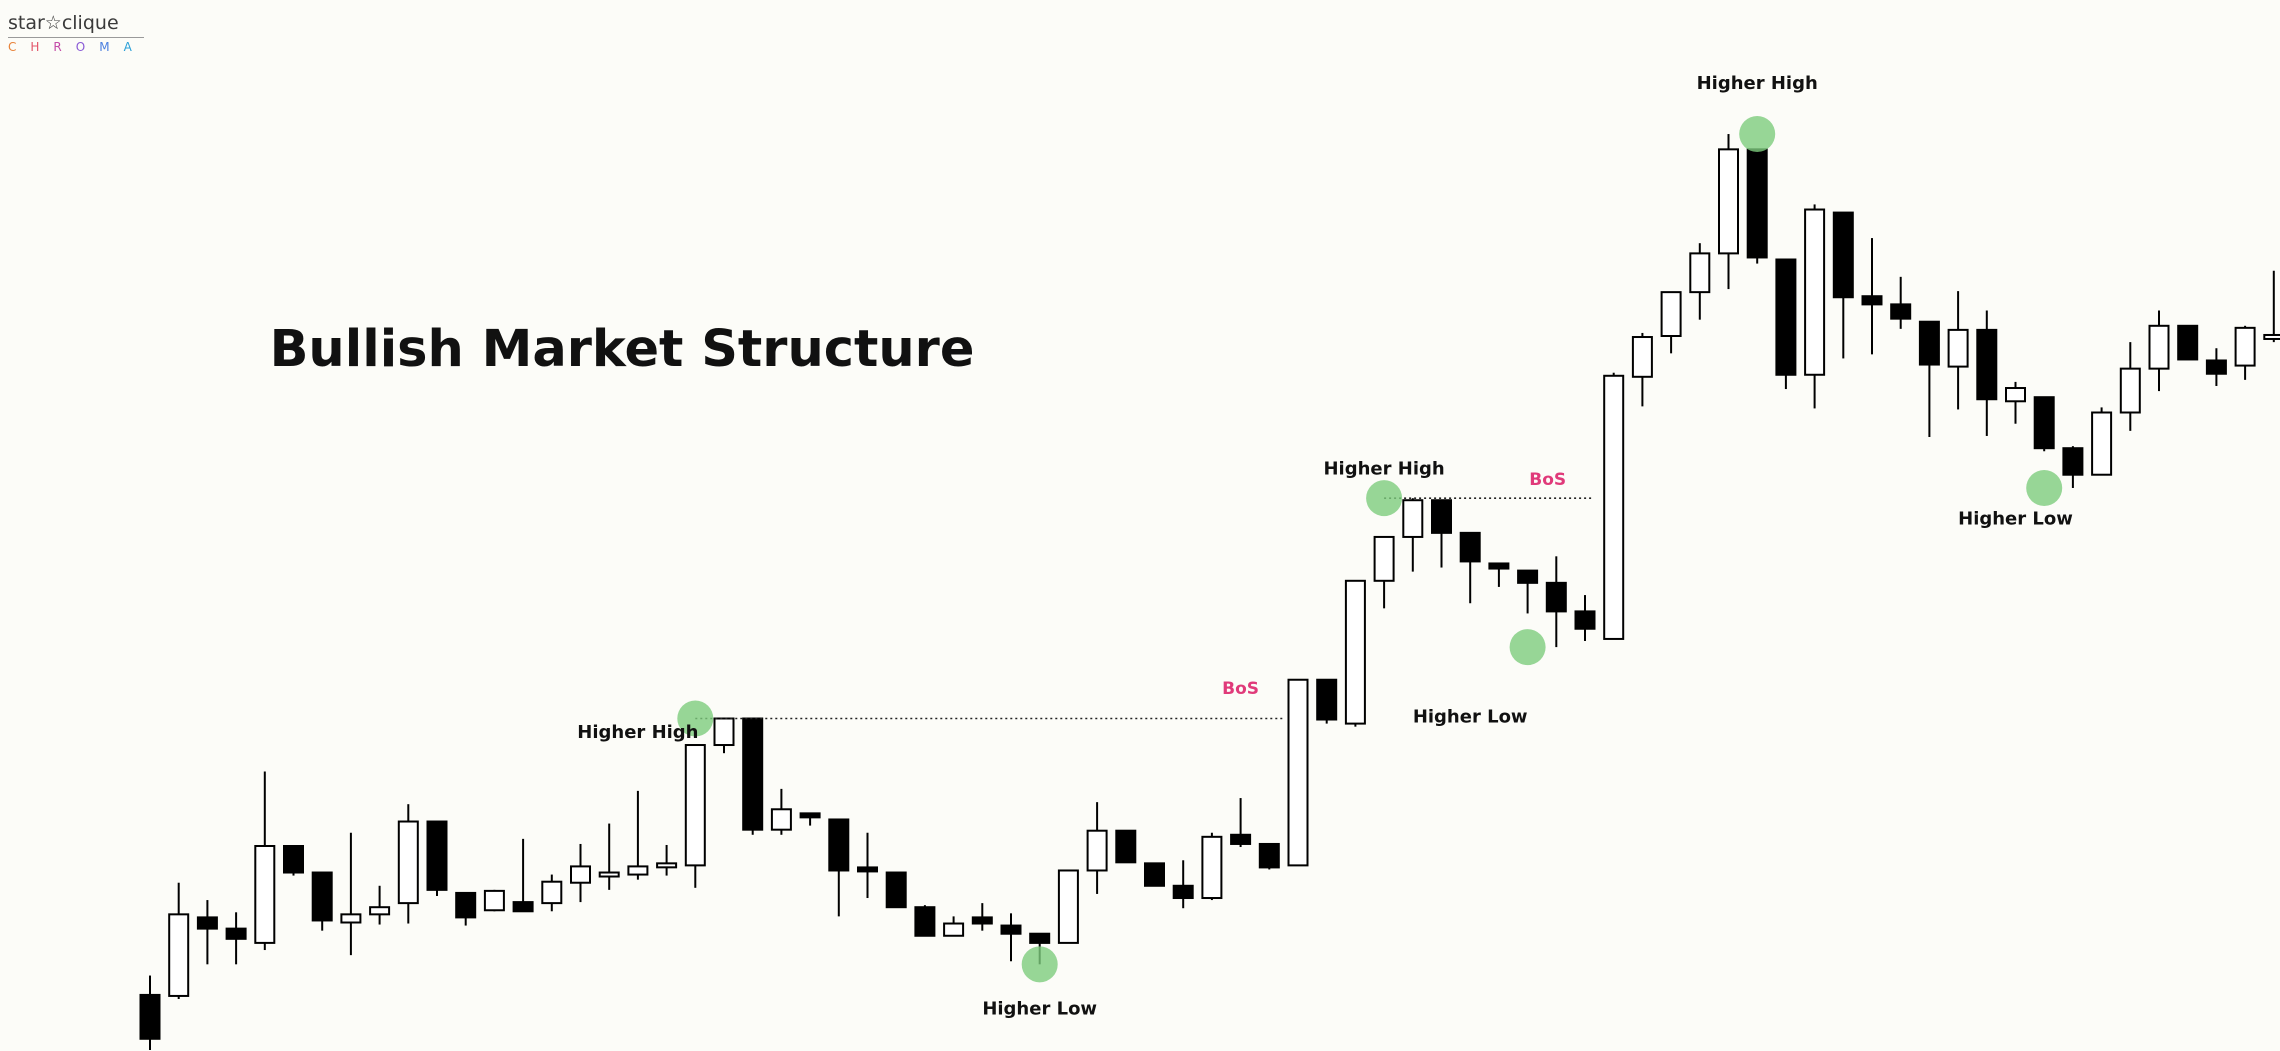  Describe the element at coordinates (622, 349) in the screenshot. I see `chart-title: Bullish Market Structure` at that location.